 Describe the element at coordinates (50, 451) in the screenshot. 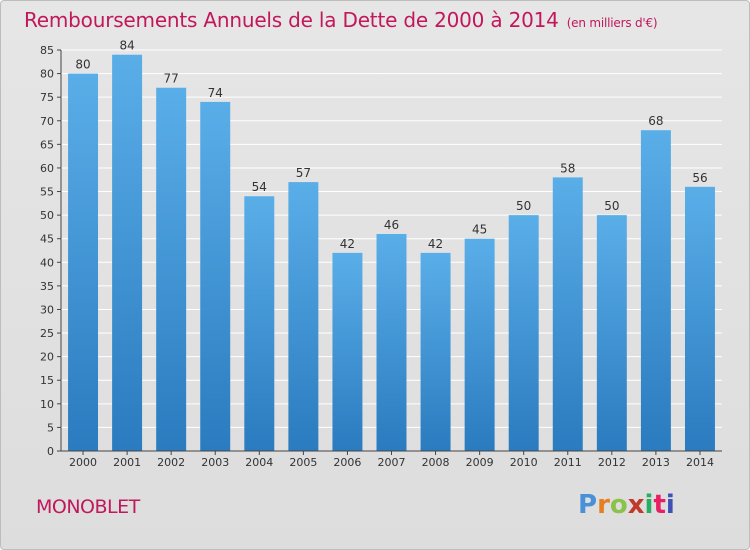

I see `y-tick-label: 0` at that location.